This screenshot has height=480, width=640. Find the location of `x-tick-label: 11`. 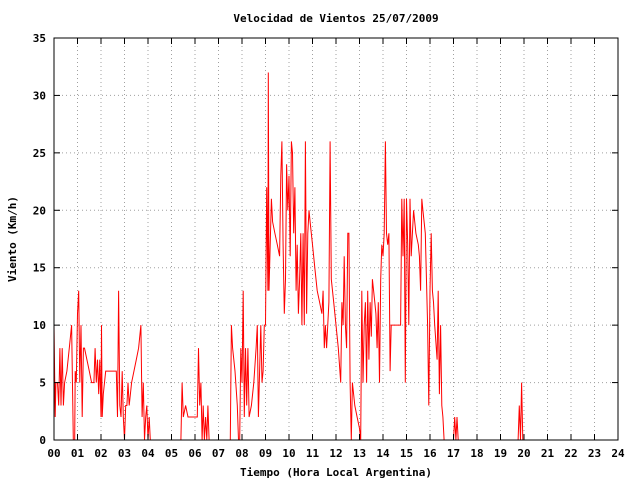

x-tick-label: 11 is located at coordinates (313, 453).